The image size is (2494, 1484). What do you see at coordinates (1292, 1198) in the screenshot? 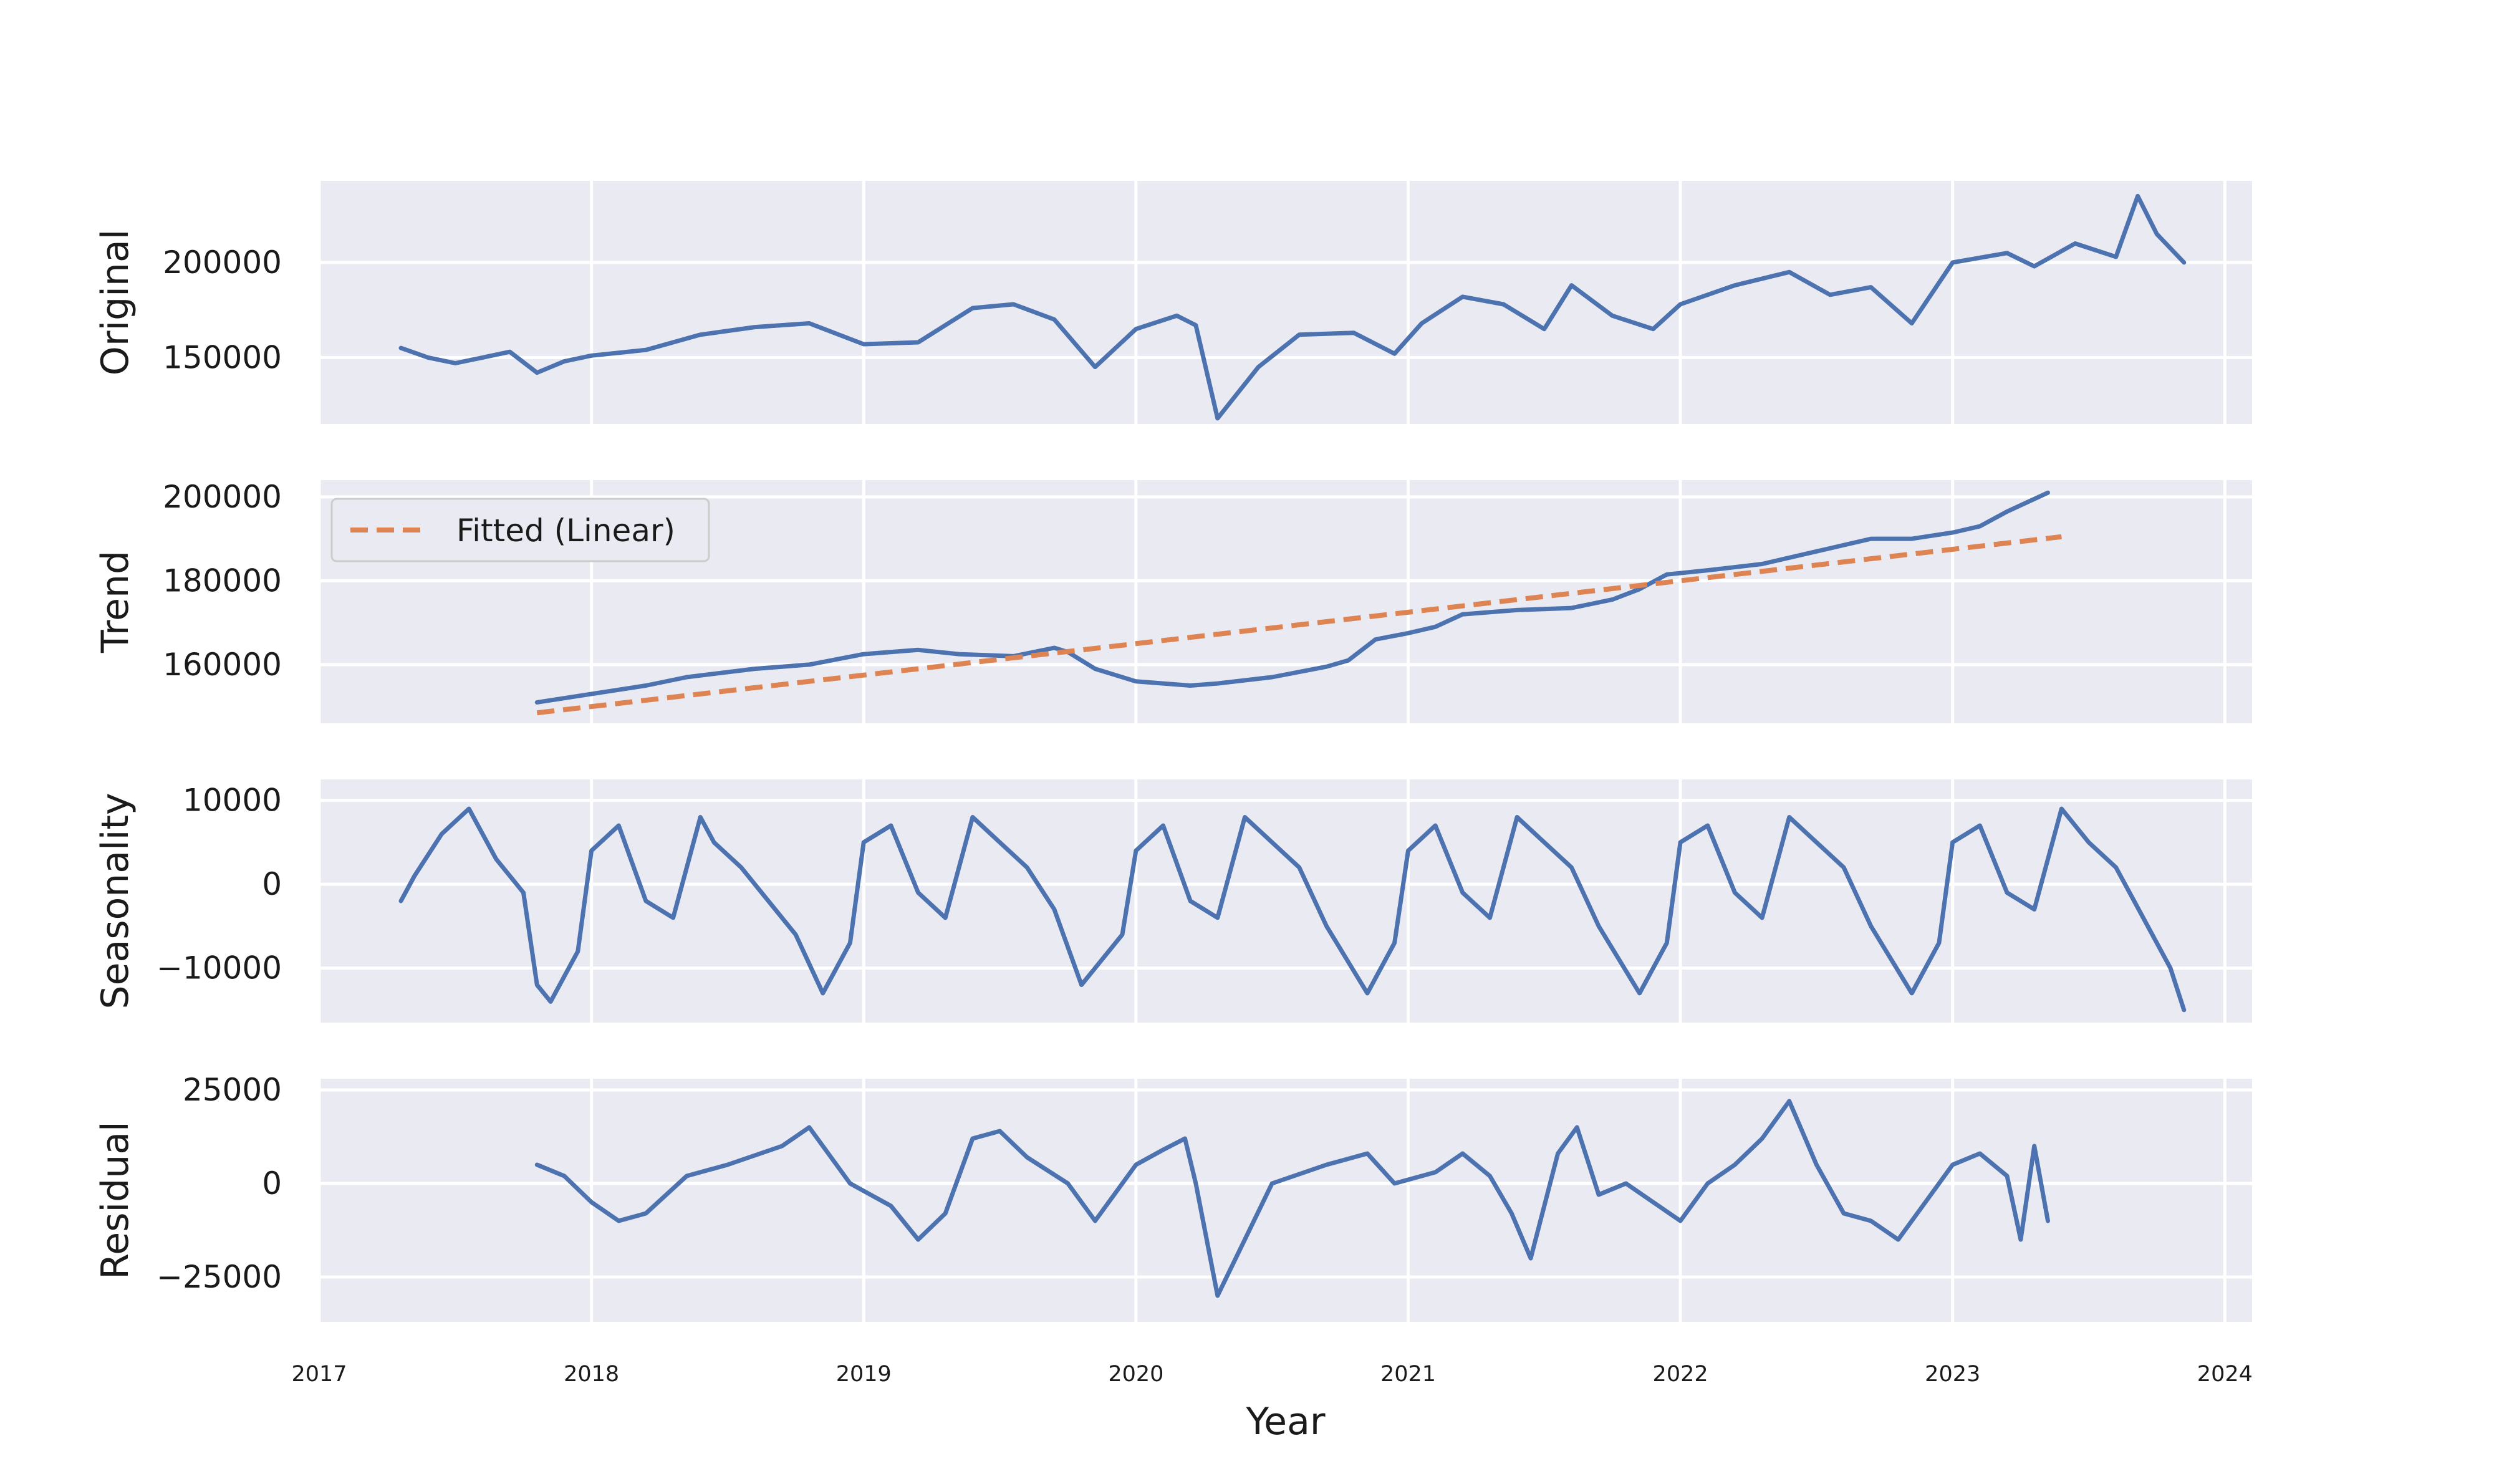
I see `residual-series-line` at bounding box center [1292, 1198].